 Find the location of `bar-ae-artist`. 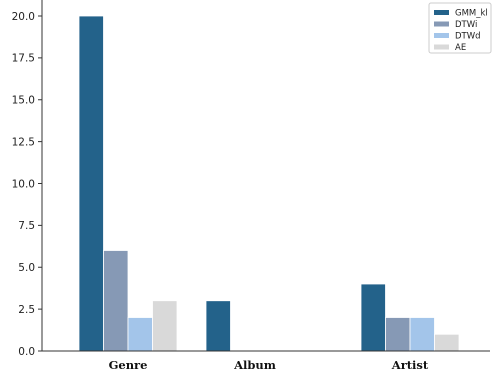

bar-ae-artist is located at coordinates (447, 342).